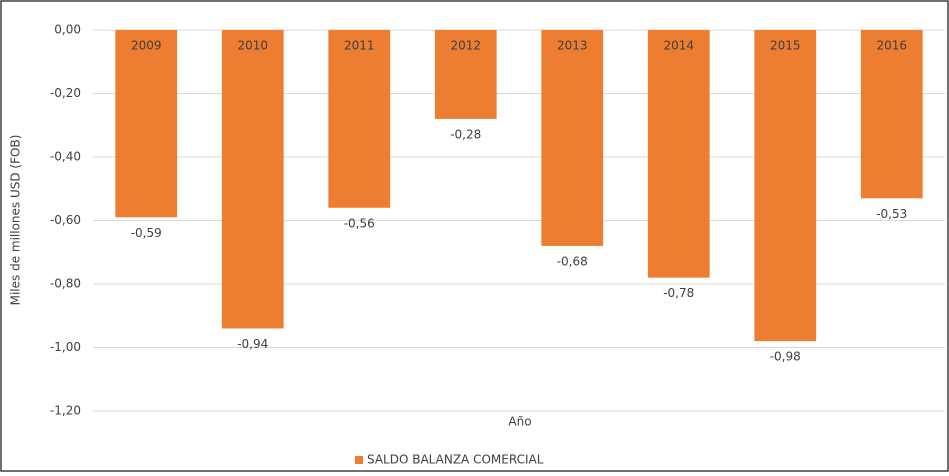  I want to click on data-label: -0,56, so click(359, 223).